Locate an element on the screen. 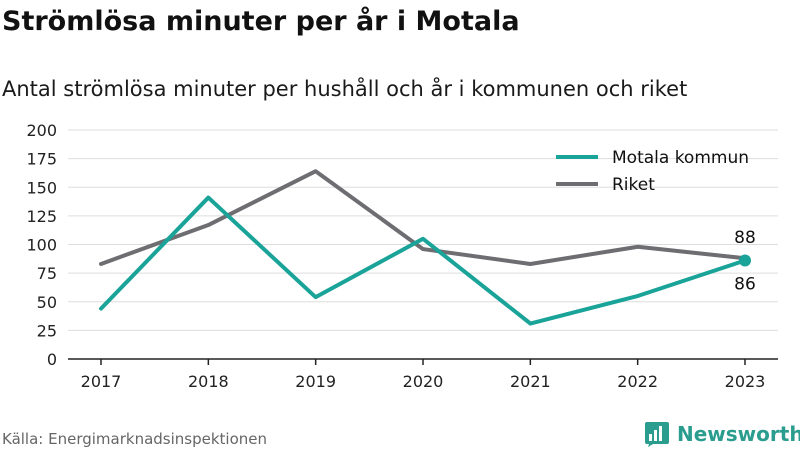 This screenshot has width=800, height=450. x-tick-label: 2020 is located at coordinates (423, 381).